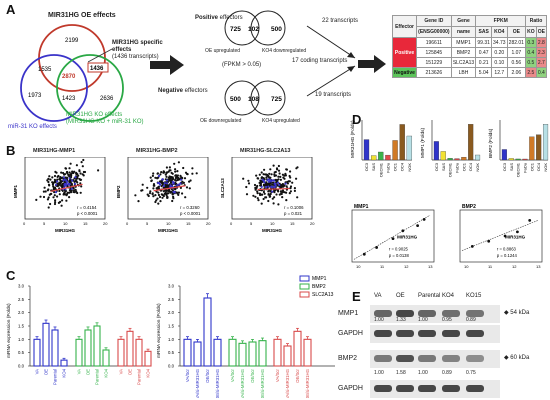  I want to click on mmp1-kda-marker: ◆ 54 kDa, so click(517, 313).